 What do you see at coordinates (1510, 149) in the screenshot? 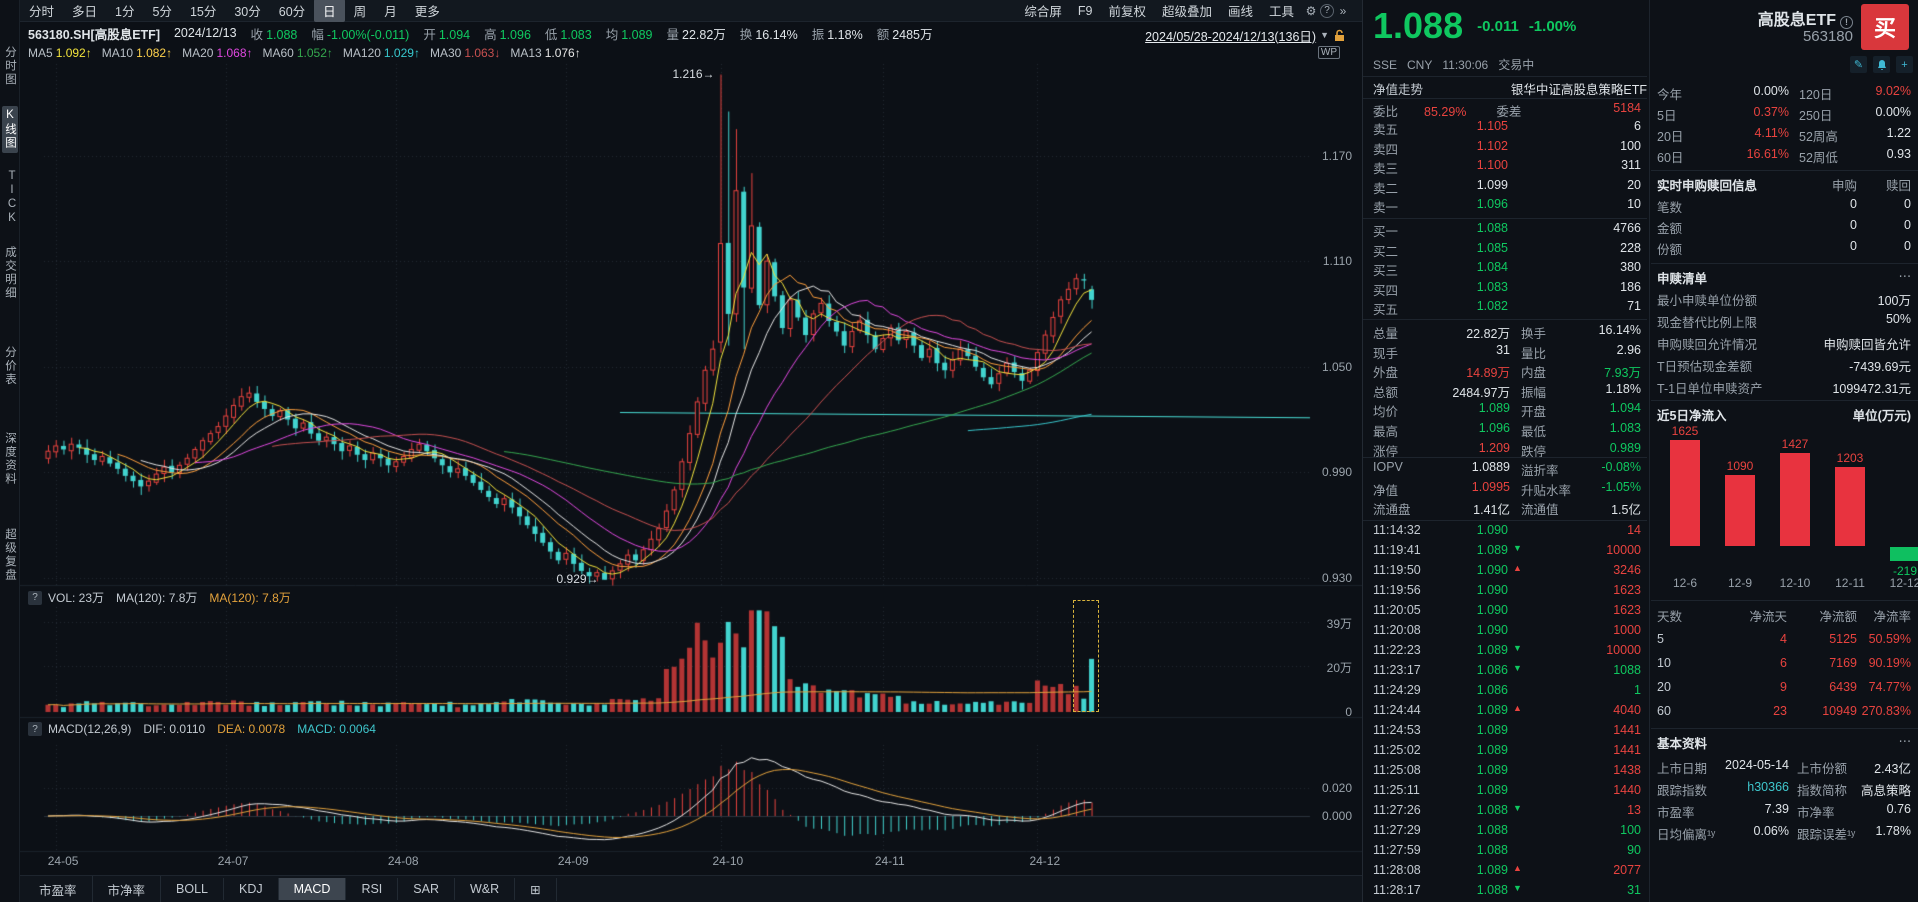
I see `orderbook-row-sells-1: 卖四 1.102 100` at bounding box center [1510, 149].